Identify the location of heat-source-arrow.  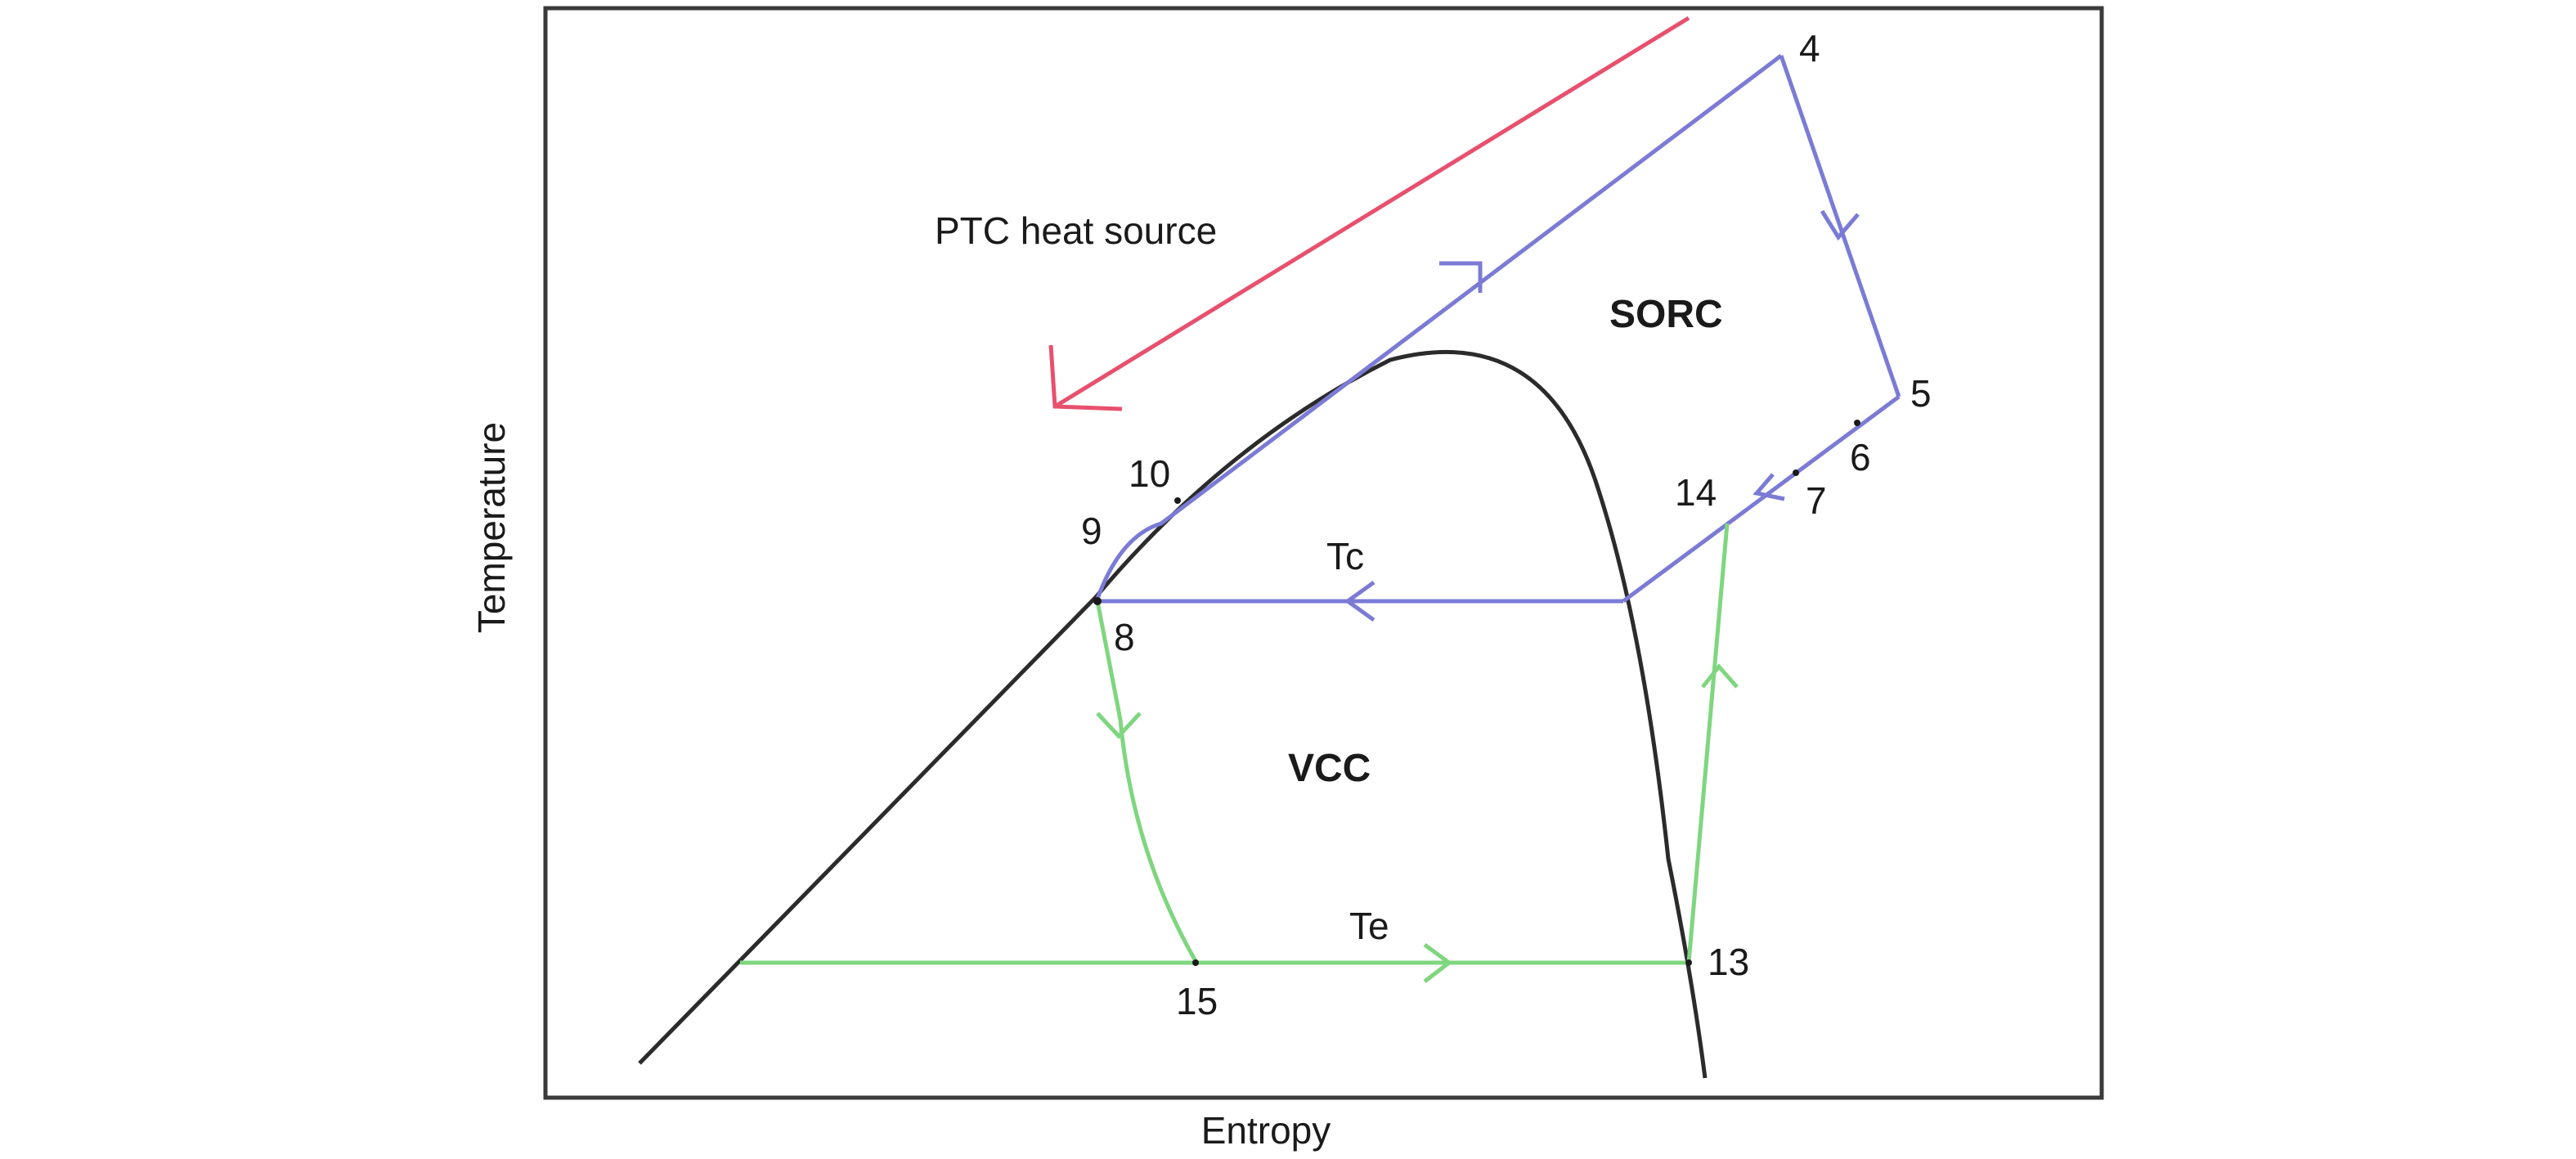
(1369, 213).